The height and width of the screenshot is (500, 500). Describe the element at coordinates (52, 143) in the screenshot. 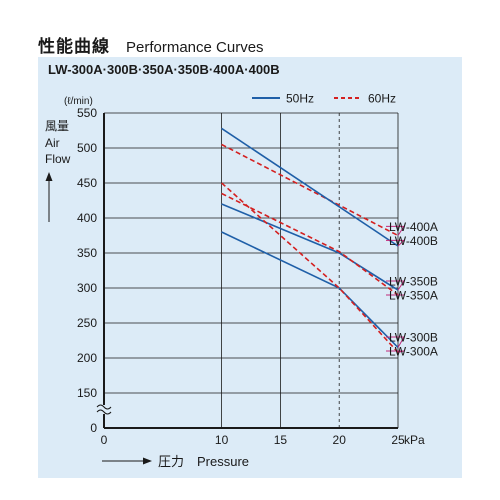

I see `y-axis-title-line1: Air` at that location.